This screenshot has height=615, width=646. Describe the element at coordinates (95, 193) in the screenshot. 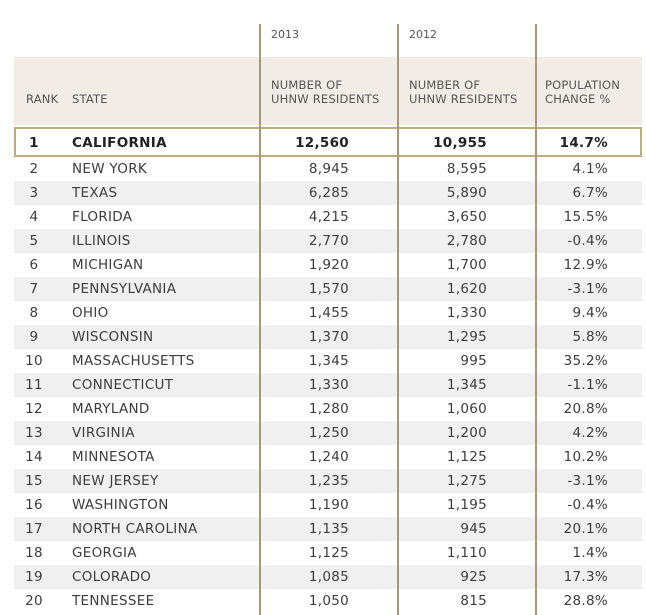

I see `state-cell: TEXAS` at that location.